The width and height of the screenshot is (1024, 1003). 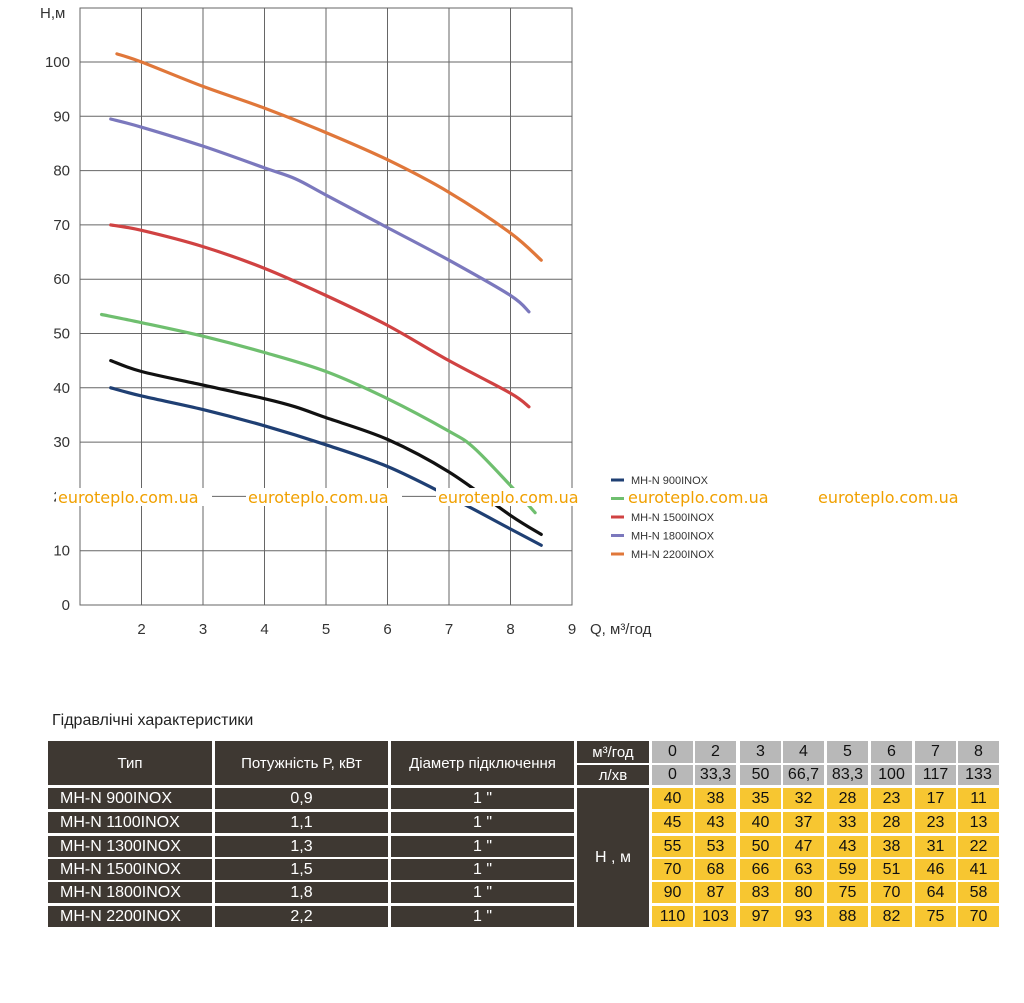 I want to click on flow-m3-value: 7, so click(x=935, y=752).